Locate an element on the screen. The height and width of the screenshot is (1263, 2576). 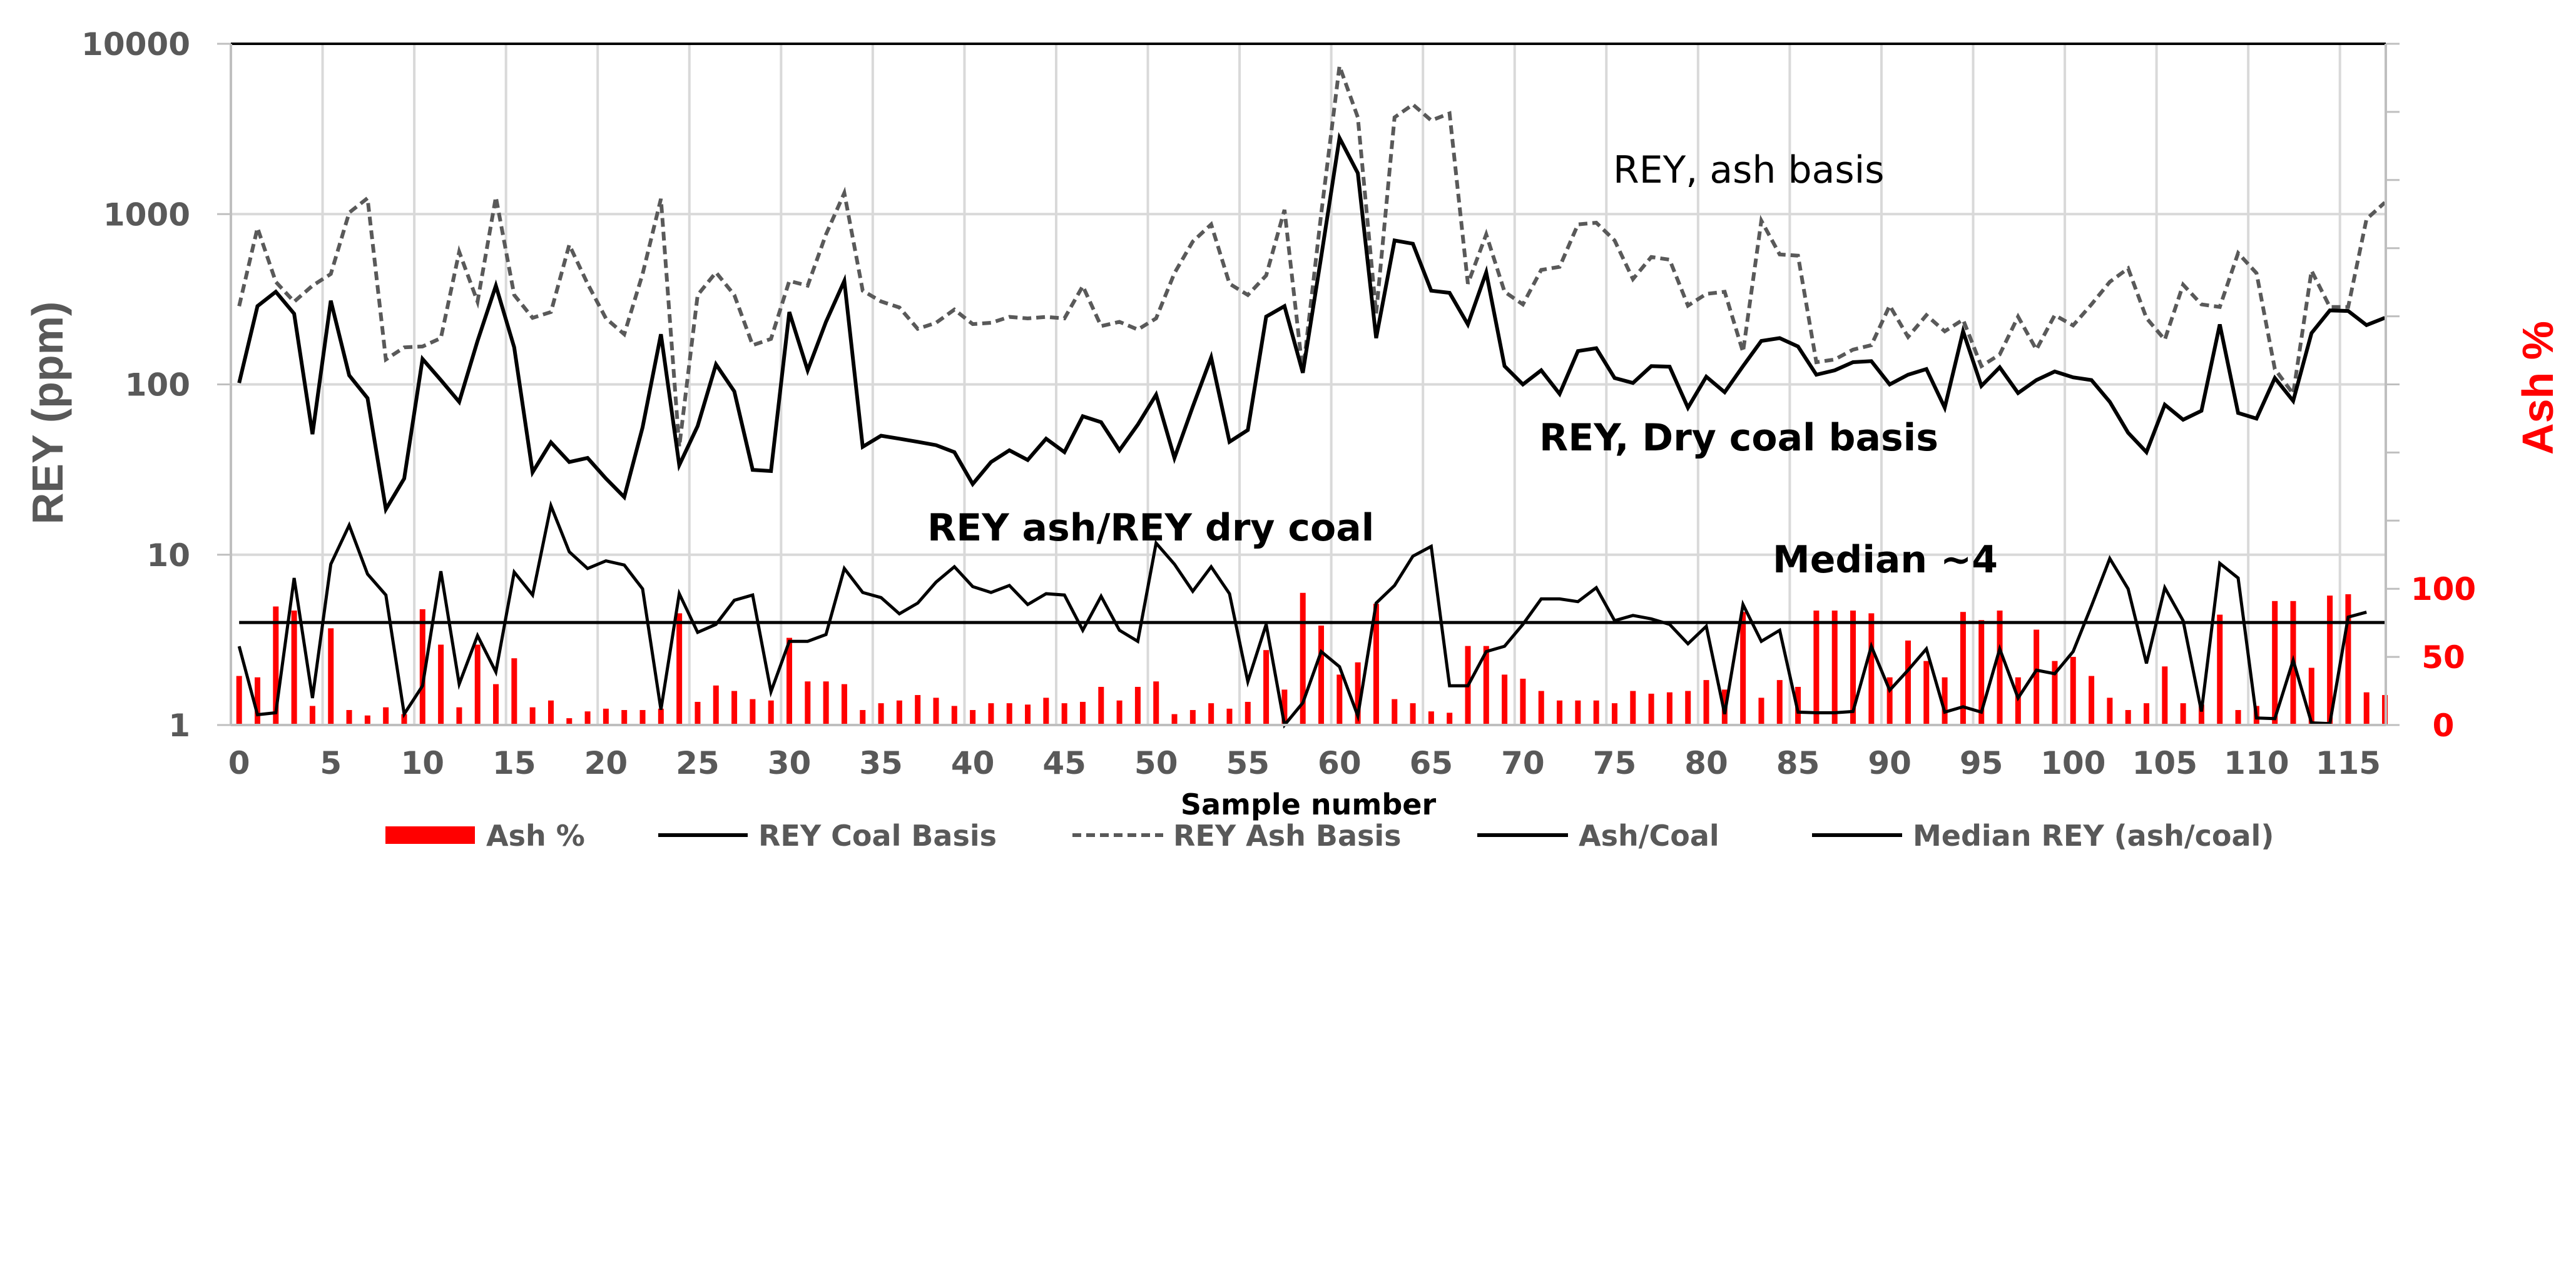
legend-swatch-ash is located at coordinates (430, 835).